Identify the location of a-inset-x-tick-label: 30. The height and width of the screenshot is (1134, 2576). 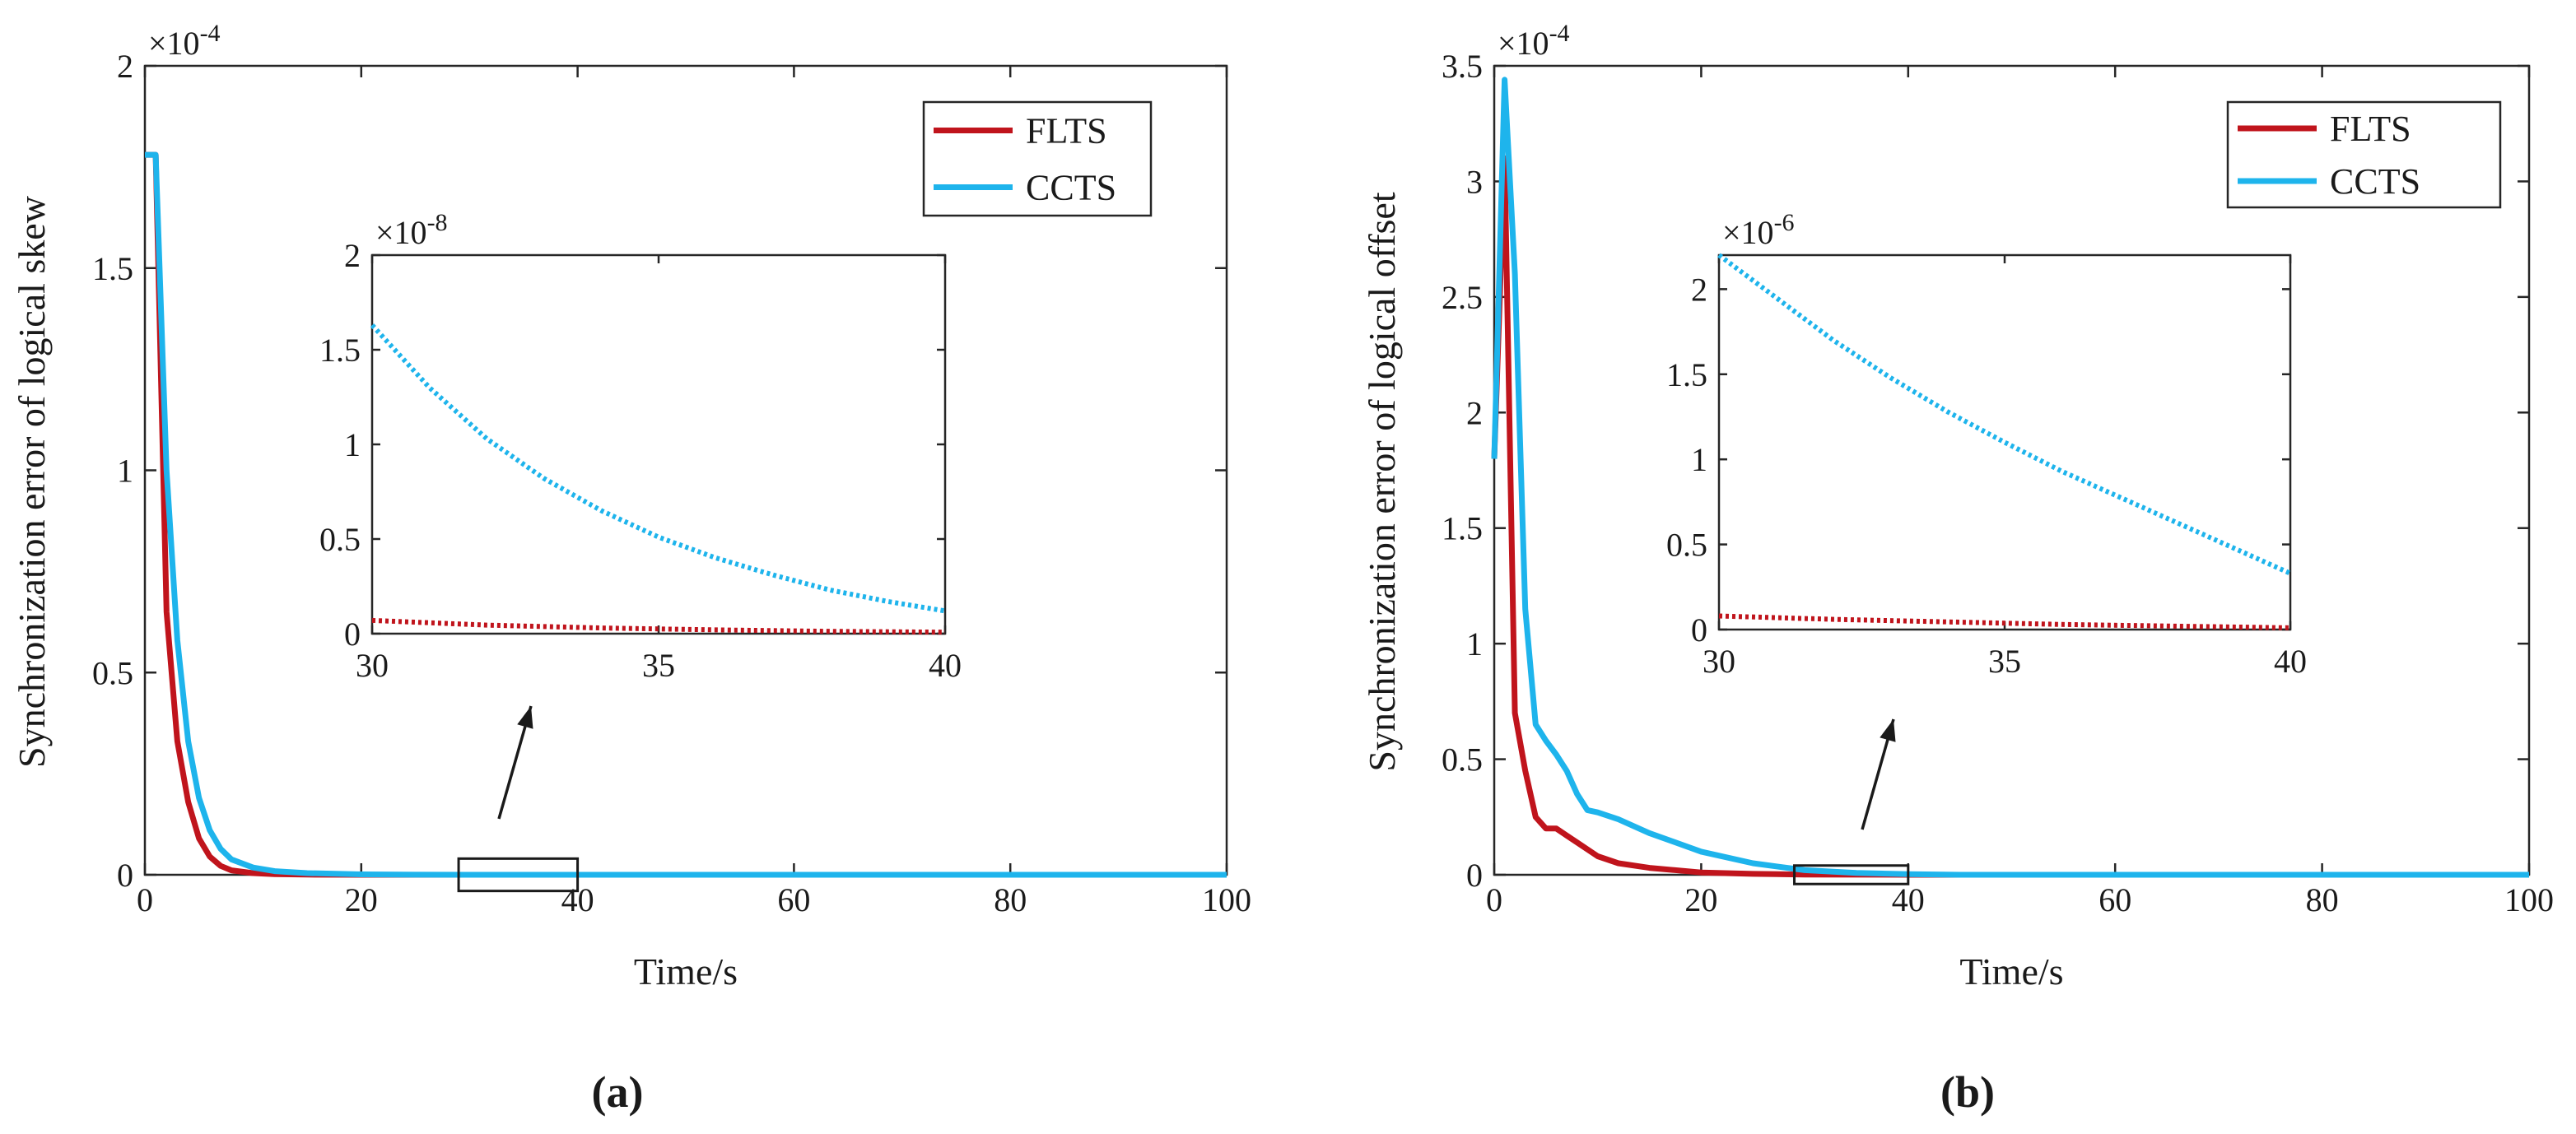
(372, 665).